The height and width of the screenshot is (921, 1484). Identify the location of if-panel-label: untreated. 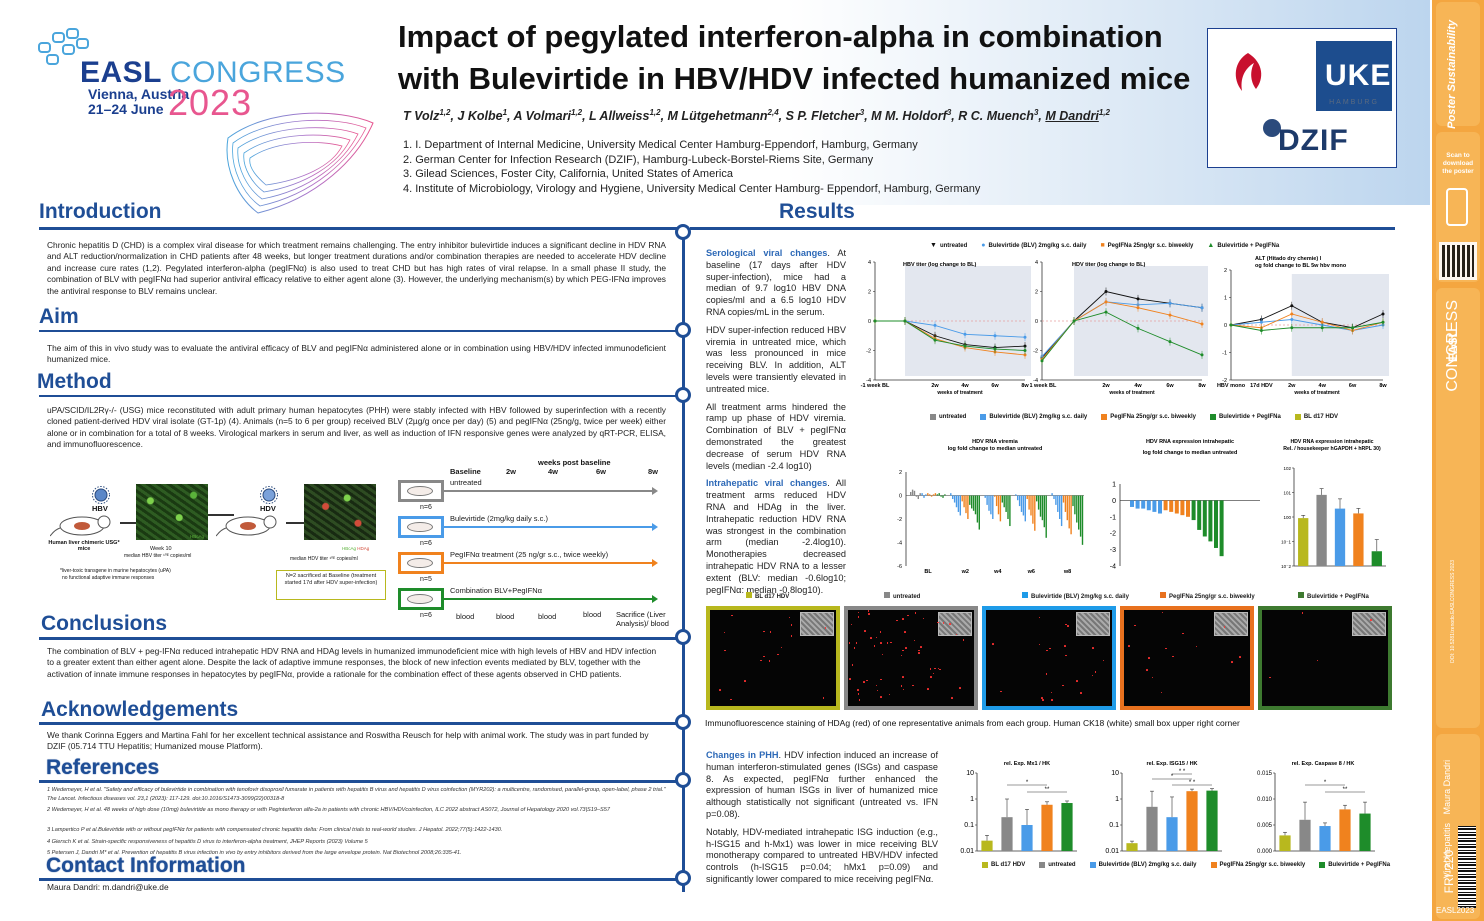
(902, 596).